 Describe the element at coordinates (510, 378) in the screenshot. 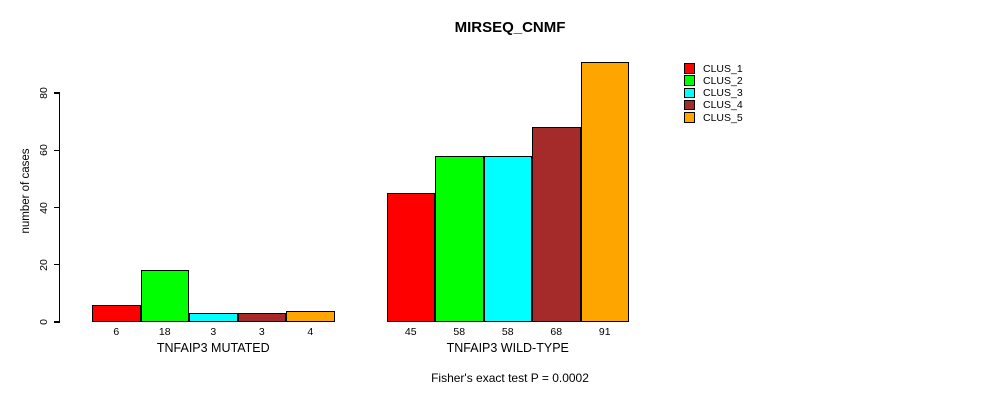

I see `chart-subtitle: Fisher's exact test P = 0.0002` at that location.